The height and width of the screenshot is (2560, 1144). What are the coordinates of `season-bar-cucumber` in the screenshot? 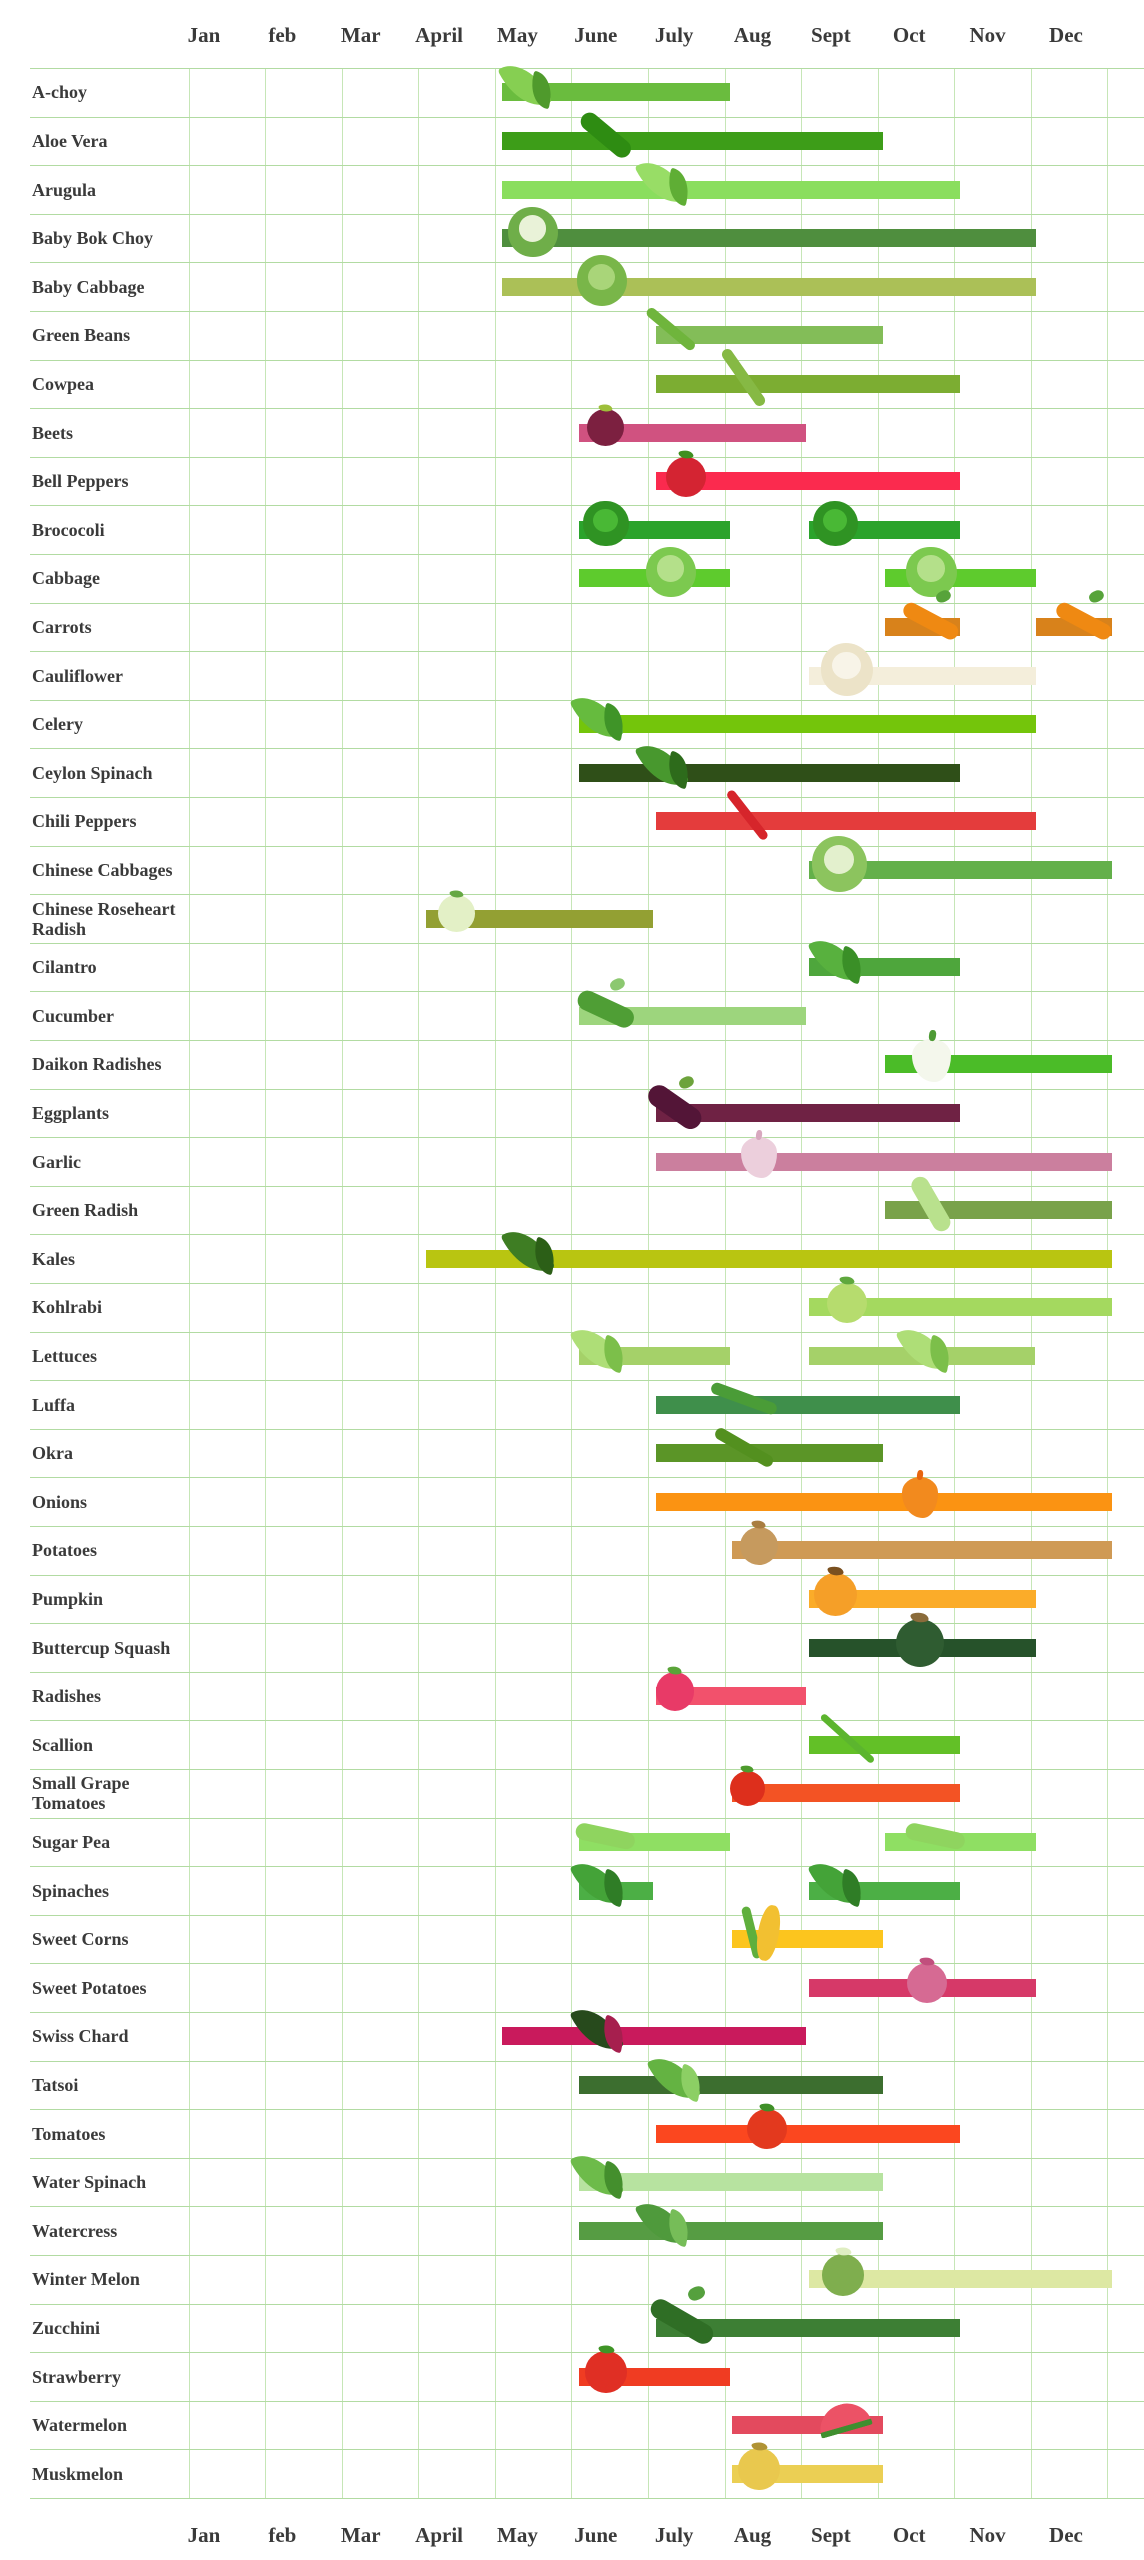 It's located at (693, 1015).